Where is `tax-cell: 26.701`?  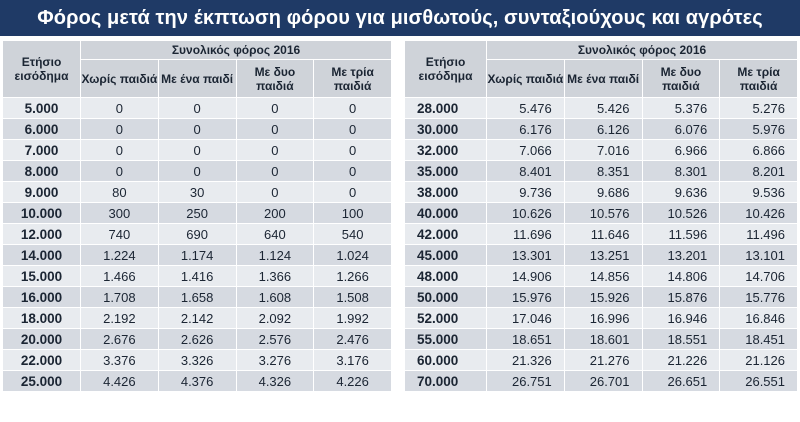 tax-cell: 26.701 is located at coordinates (603, 381).